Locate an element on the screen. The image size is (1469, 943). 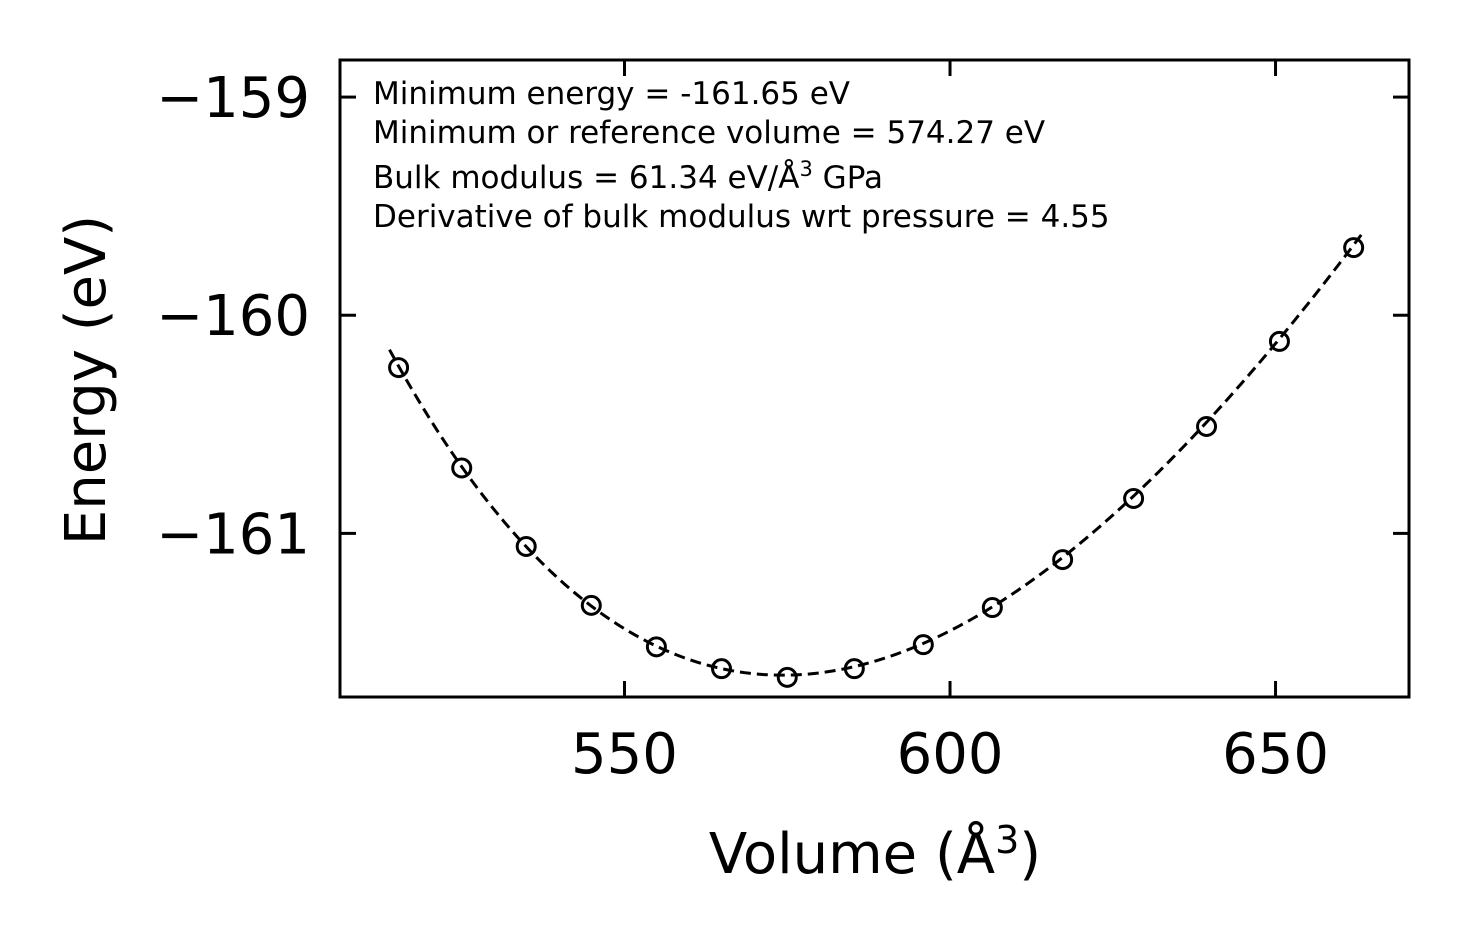
annotation-bulk-modulus: Bulk modulus = 61.34 eV/Å3 GPa is located at coordinates (628, 176).